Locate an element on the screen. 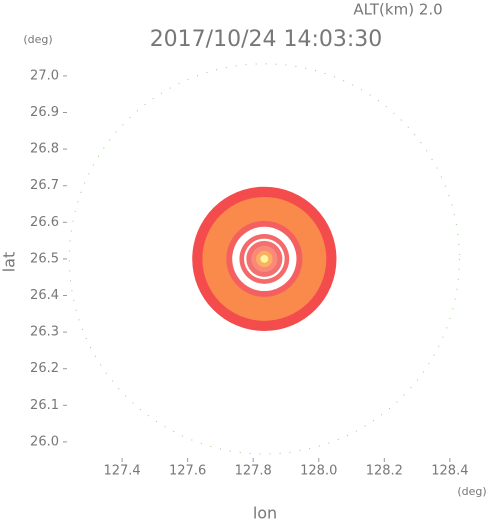 This screenshot has height=525, width=491. y-axis-label: lat is located at coordinates (9, 262).